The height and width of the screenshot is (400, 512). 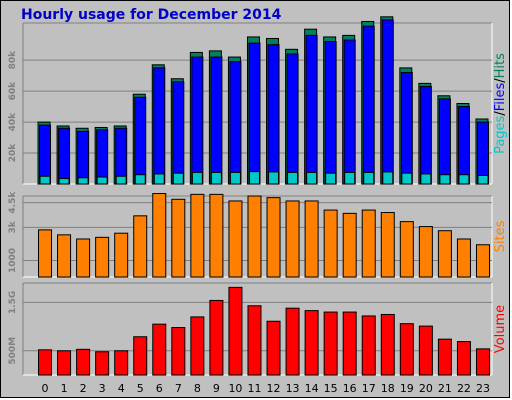 What do you see at coordinates (140, 388) in the screenshot?
I see `x-tick-label: 5` at bounding box center [140, 388].